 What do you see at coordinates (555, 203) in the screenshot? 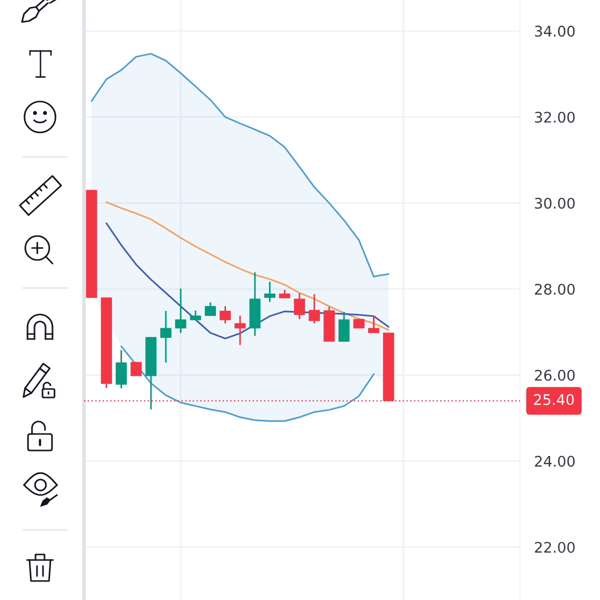
I see `y-tick-label: 30.00` at bounding box center [555, 203].